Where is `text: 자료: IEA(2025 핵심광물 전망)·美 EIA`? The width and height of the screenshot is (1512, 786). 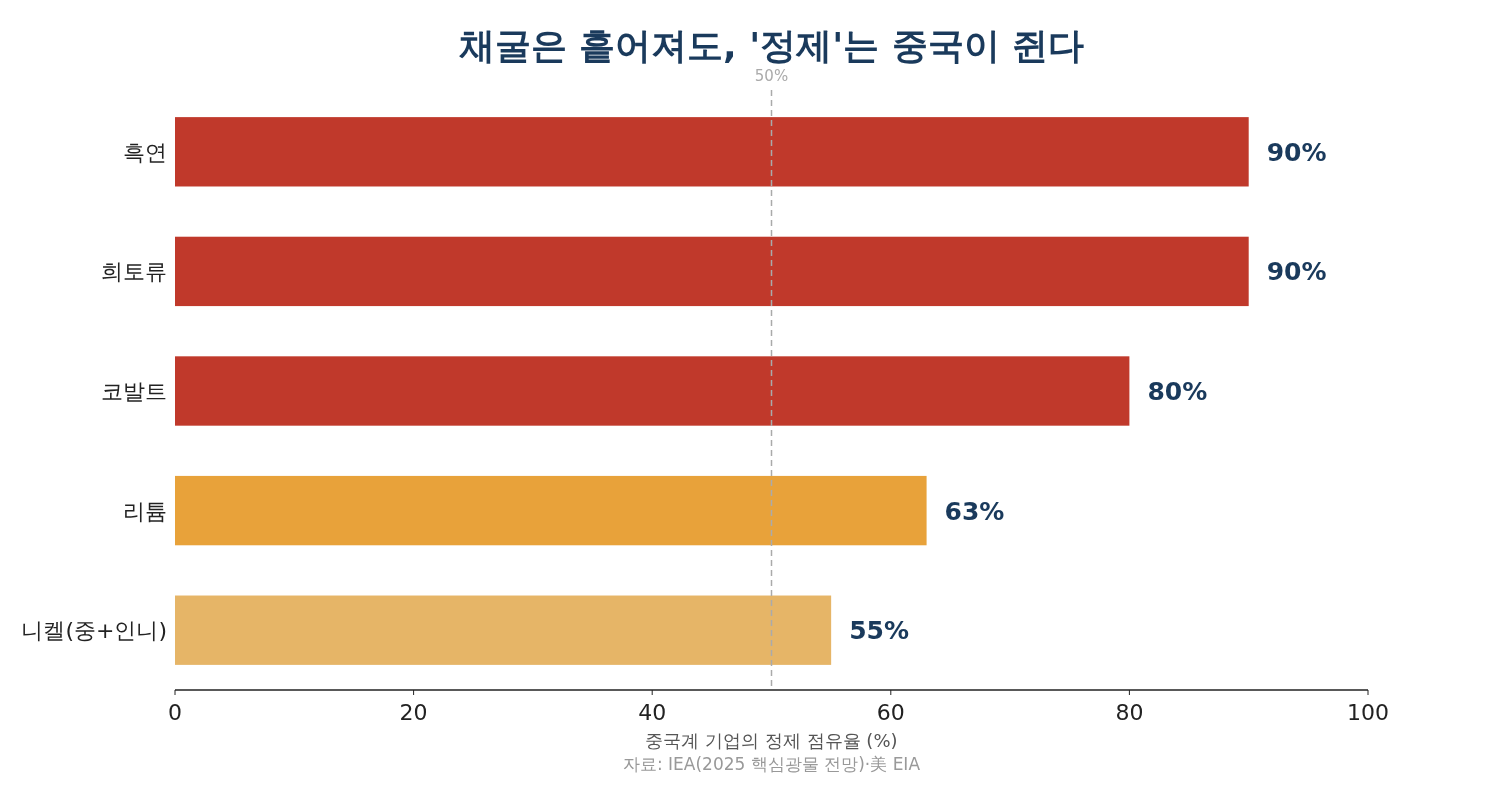
text: 자료: IEA(2025 핵심광물 전망)·美 EIA is located at coordinates (771, 764).